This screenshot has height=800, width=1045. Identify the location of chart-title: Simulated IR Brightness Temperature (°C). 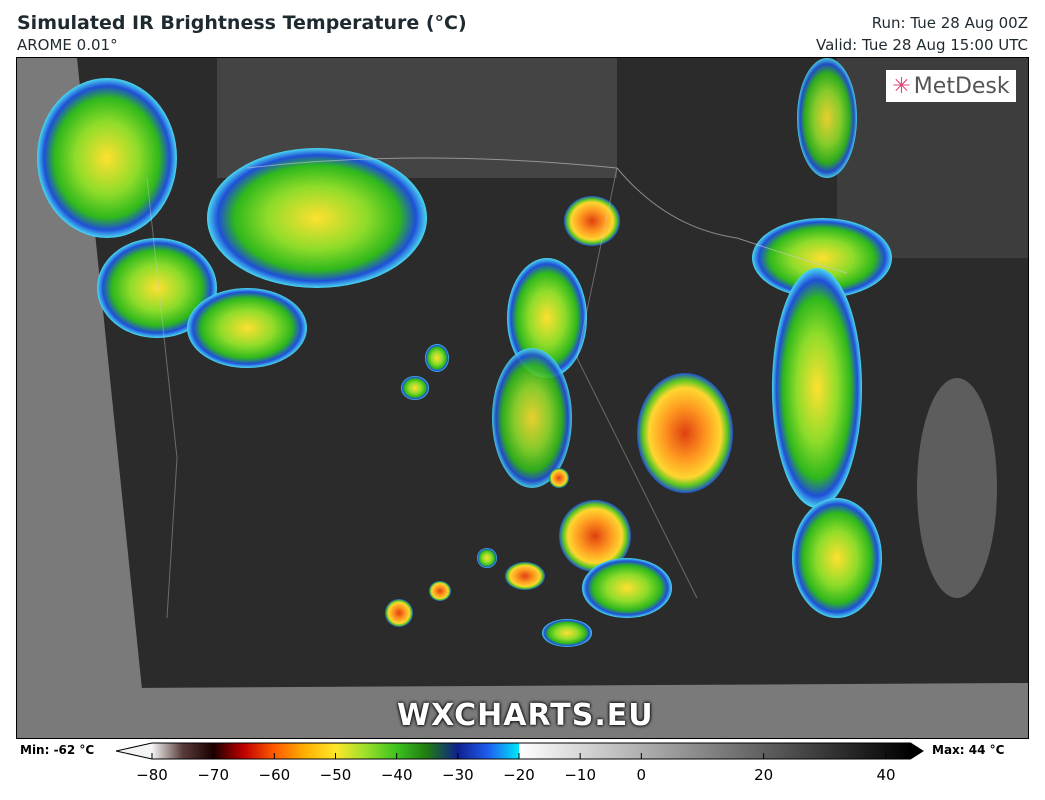
(242, 23).